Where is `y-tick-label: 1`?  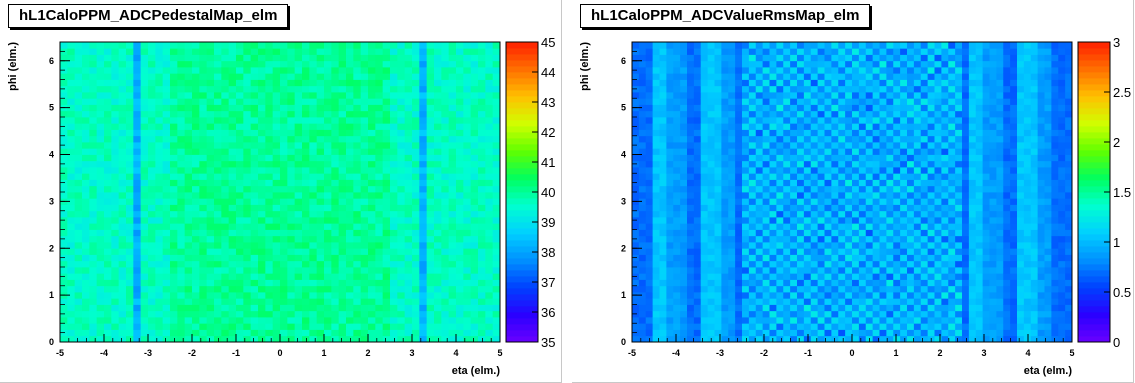
y-tick-label: 1 is located at coordinates (51, 295).